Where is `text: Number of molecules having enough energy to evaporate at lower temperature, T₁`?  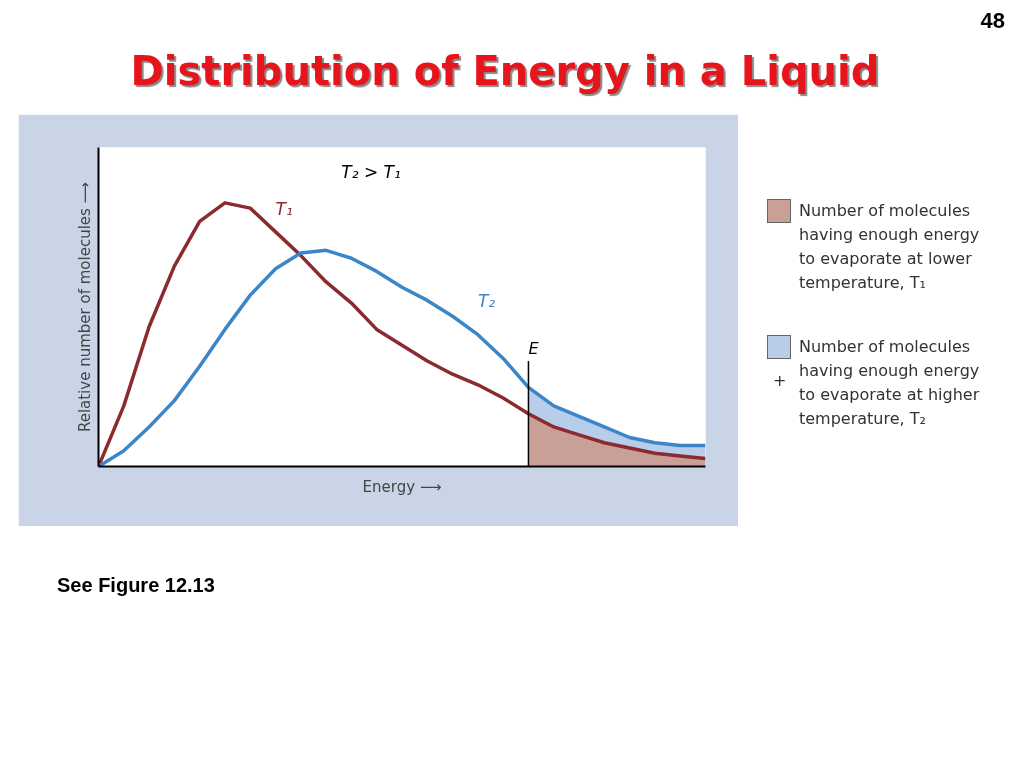
text: Number of molecules having enough energy to evaporate at lower temperature, T₁ is located at coordinates (890, 247).